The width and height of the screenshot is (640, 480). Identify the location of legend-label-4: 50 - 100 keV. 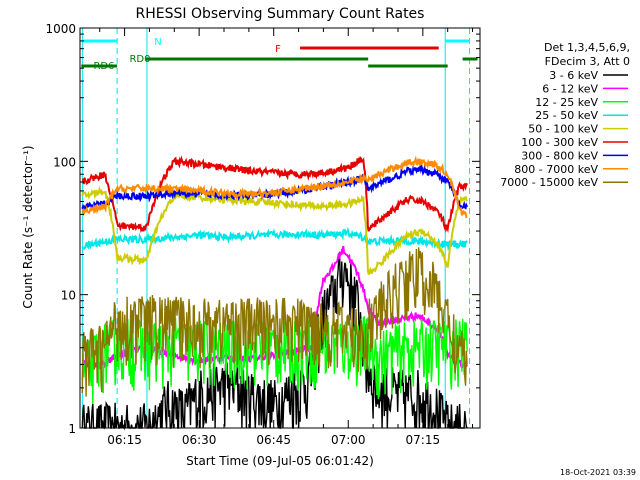
(563, 129).